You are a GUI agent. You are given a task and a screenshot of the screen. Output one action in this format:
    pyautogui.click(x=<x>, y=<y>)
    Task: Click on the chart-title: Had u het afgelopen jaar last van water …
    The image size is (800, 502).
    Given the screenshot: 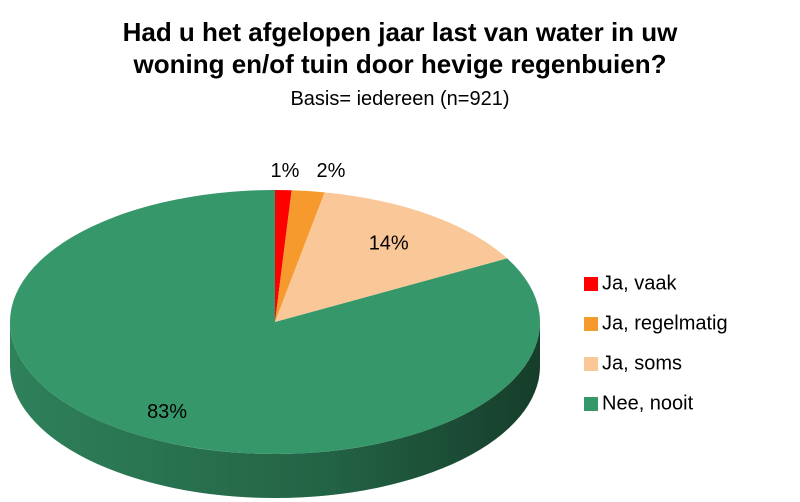 What is the action you would take?
    pyautogui.click(x=400, y=48)
    